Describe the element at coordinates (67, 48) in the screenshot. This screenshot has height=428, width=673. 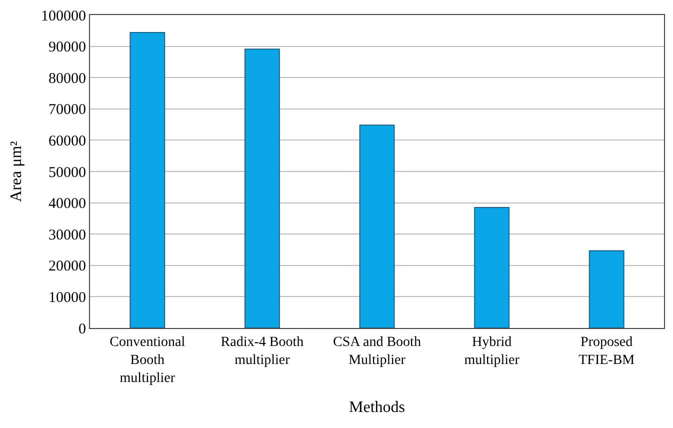
I see `y-tick-label: 90000` at that location.